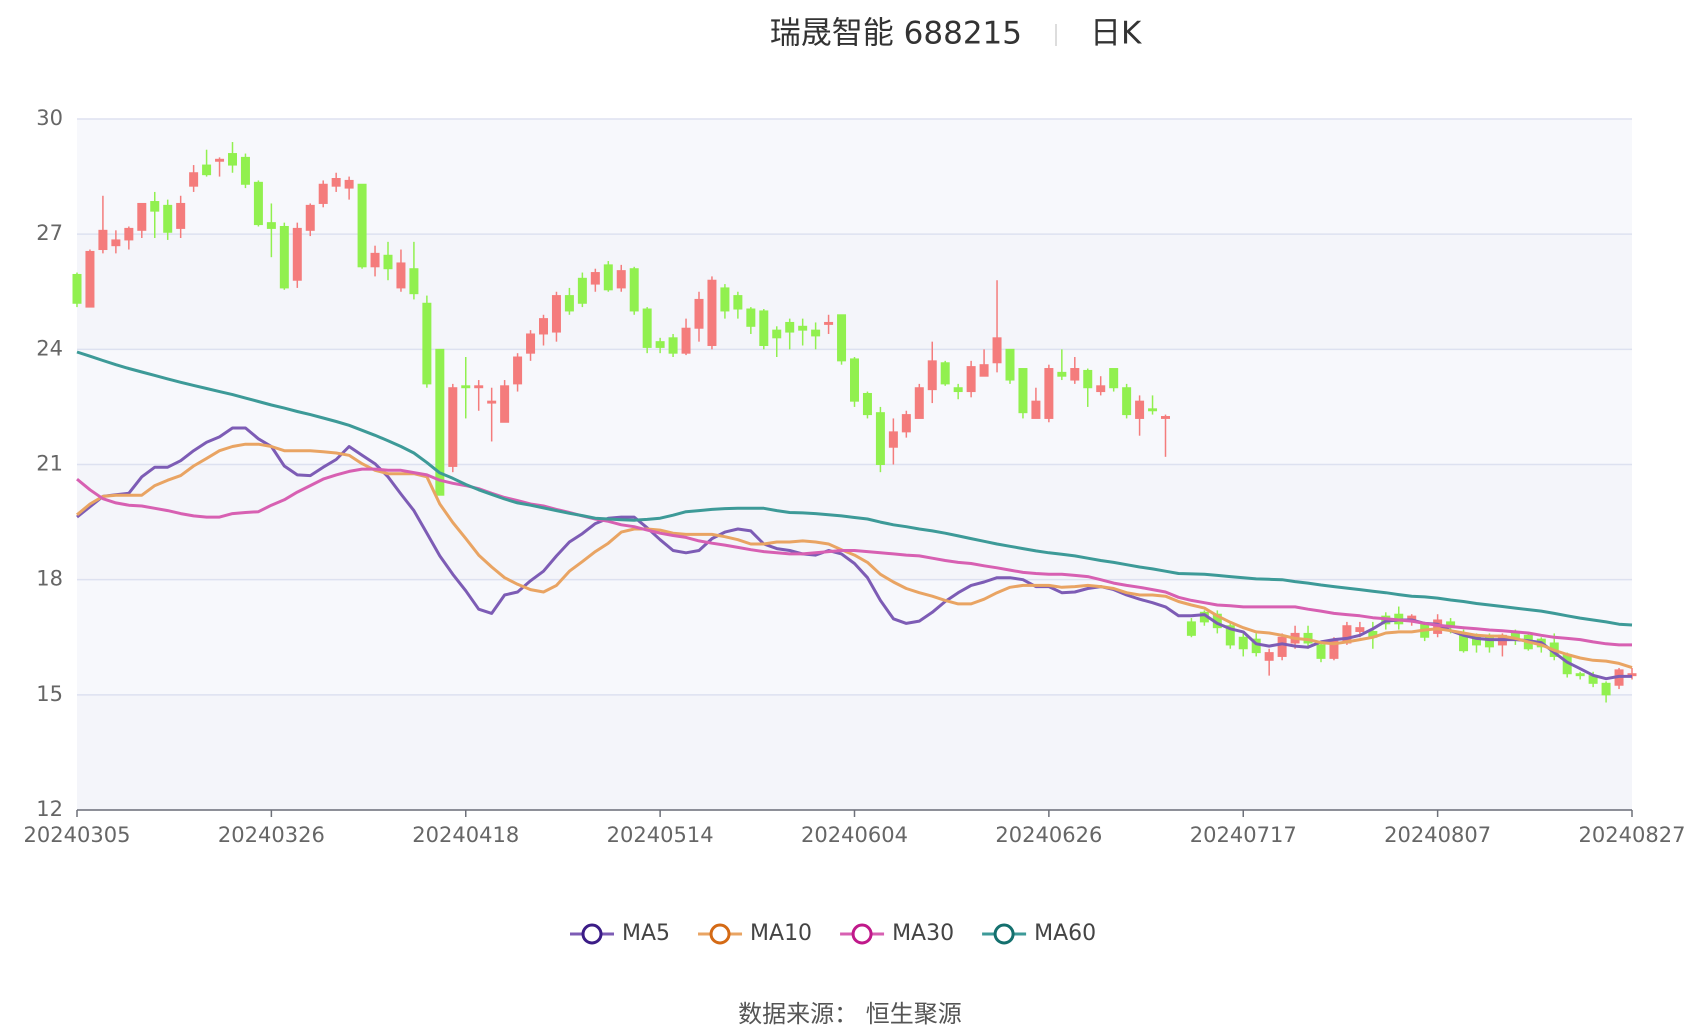  What do you see at coordinates (49, 579) in the screenshot?
I see `y-tick-label: 18` at bounding box center [49, 579].